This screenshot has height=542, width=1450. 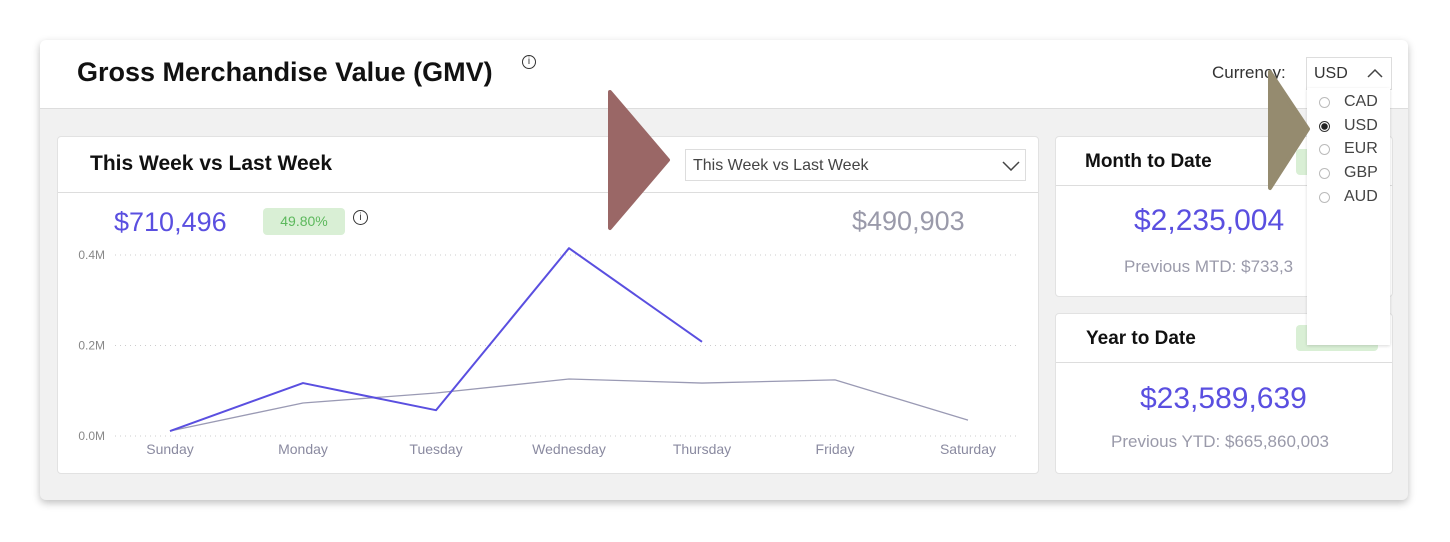 I want to click on x-tick-label: Tuesday, so click(x=435, y=449).